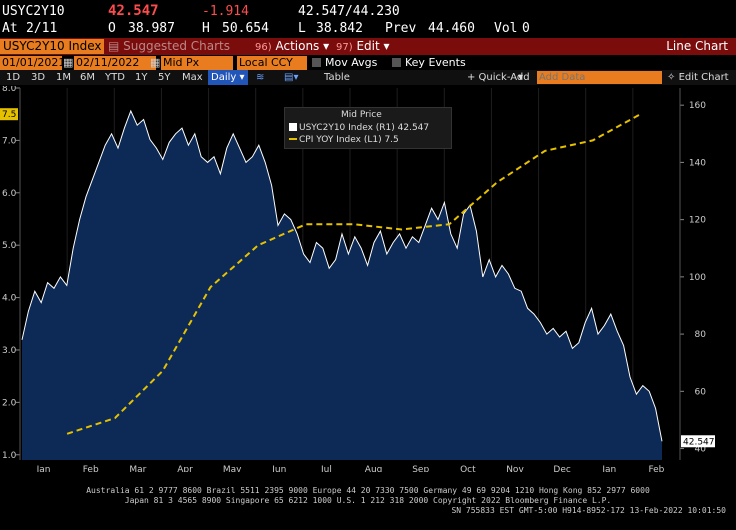 The width and height of the screenshot is (736, 530). I want to click on mov-avgs-label: Mov Avgs, so click(351, 62).